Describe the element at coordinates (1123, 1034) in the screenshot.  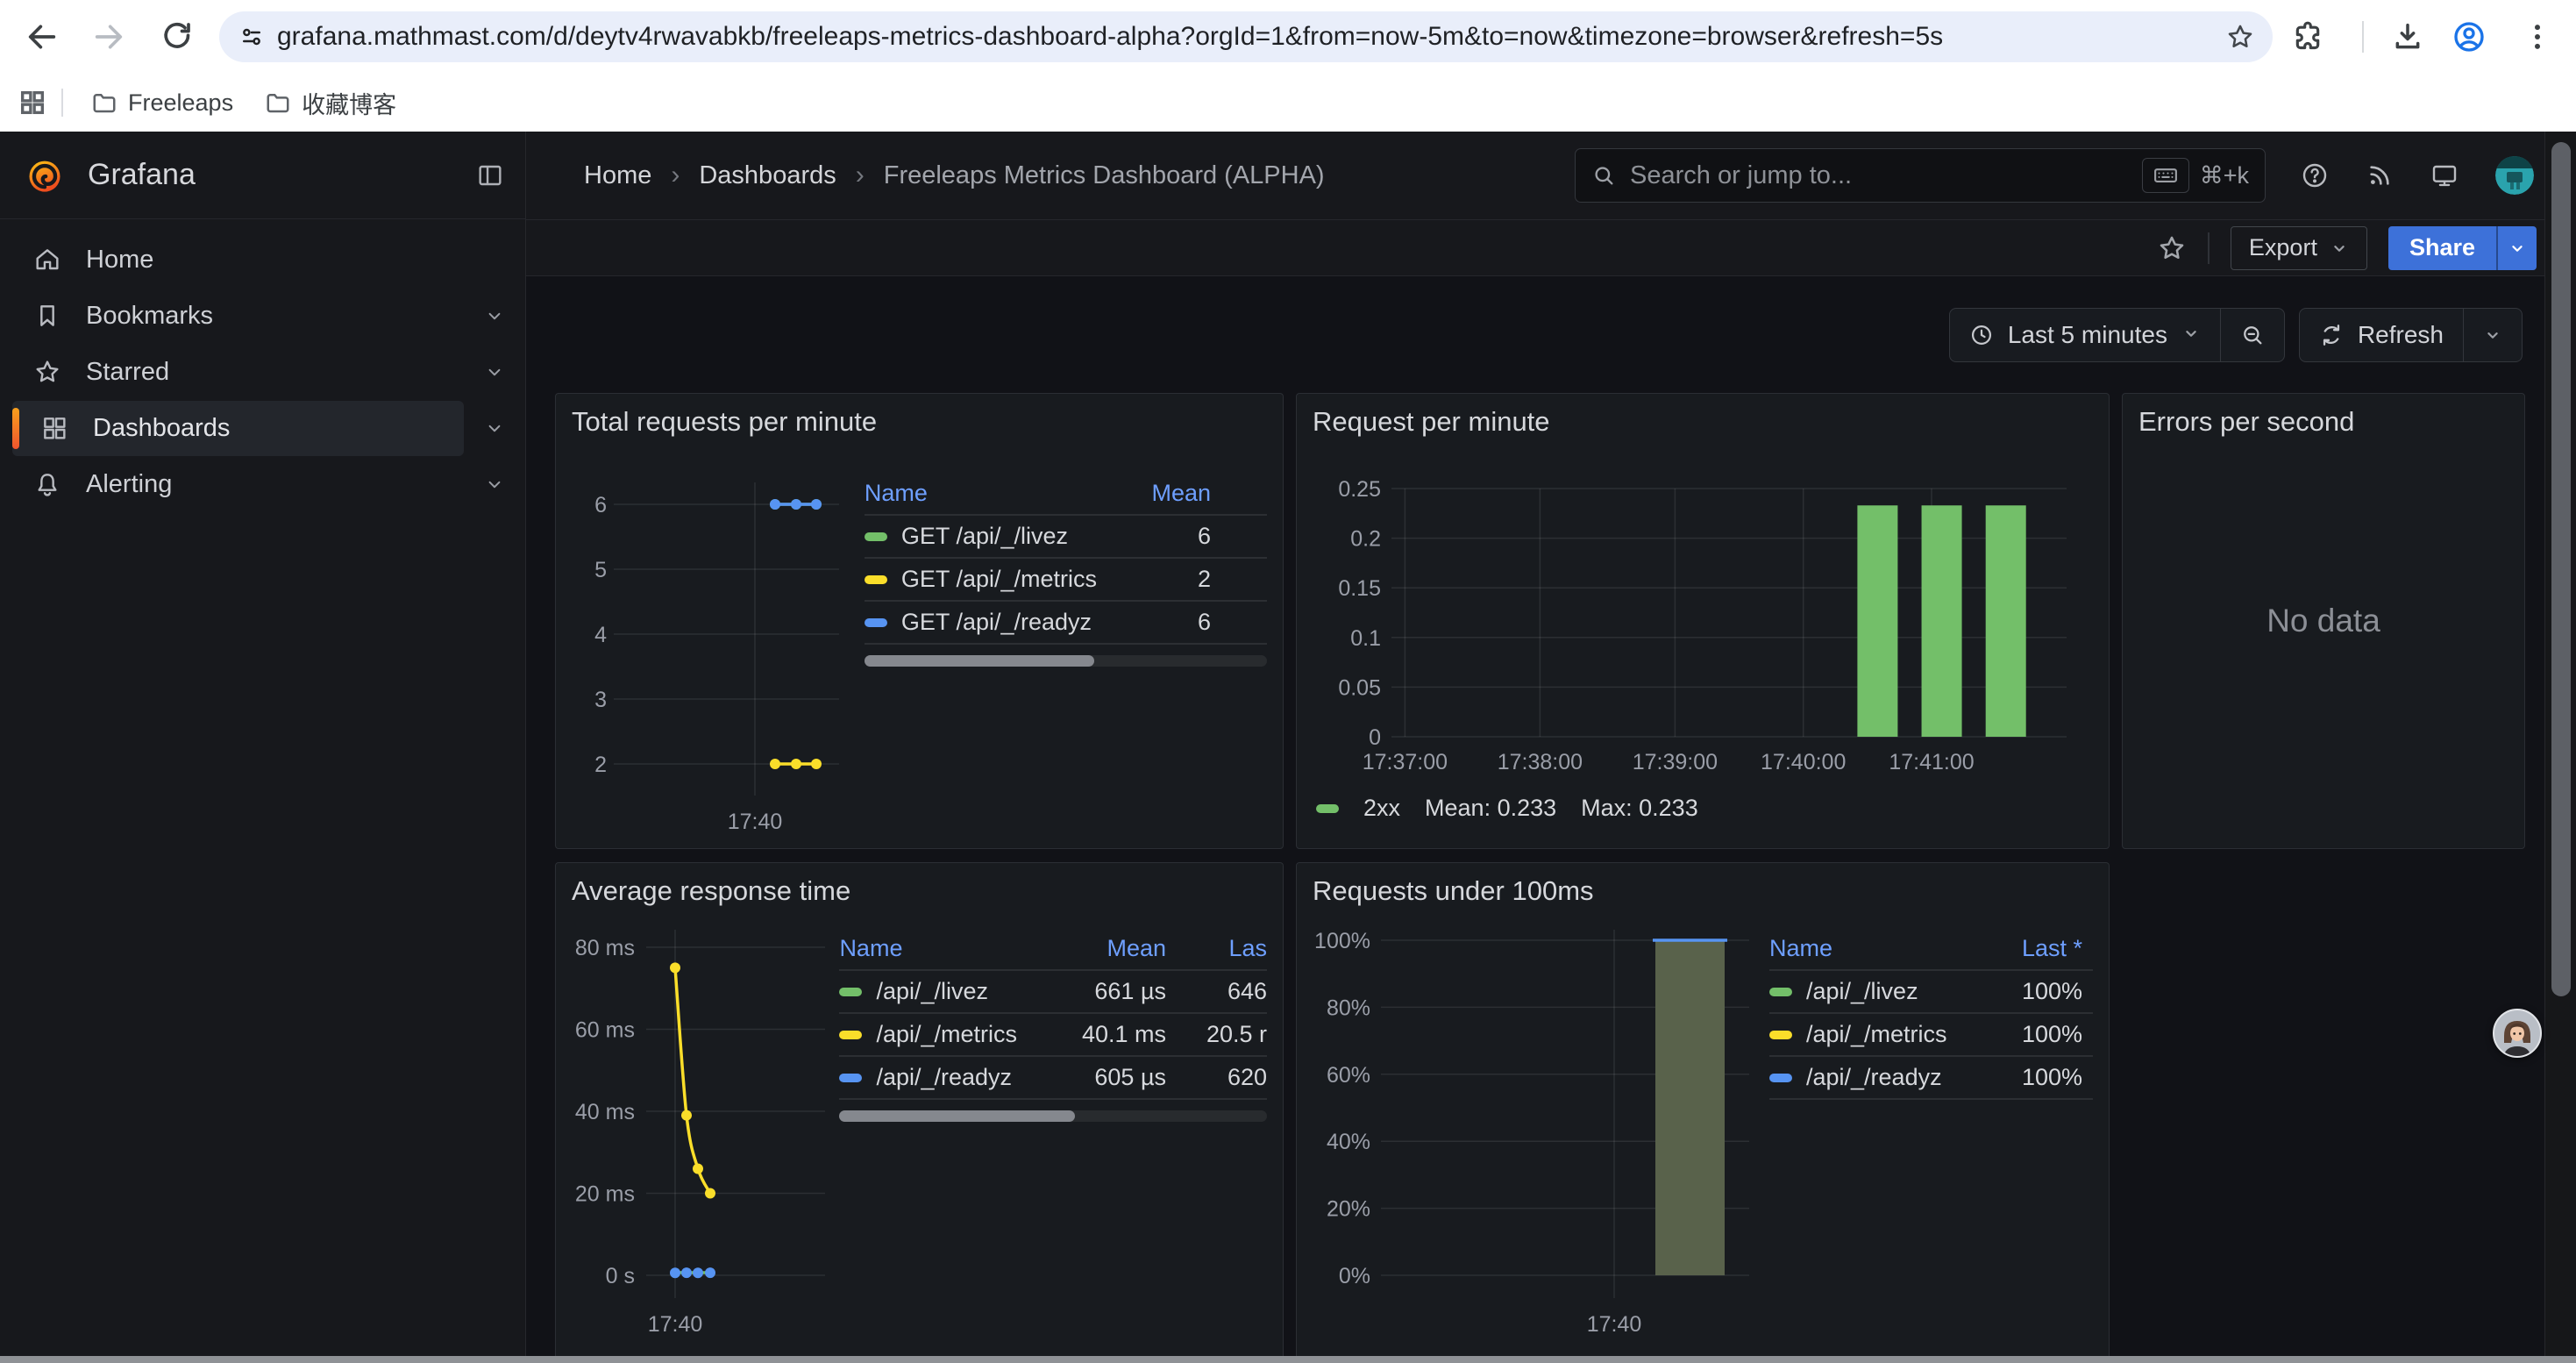
I see `series-value: 40.1 ms` at that location.